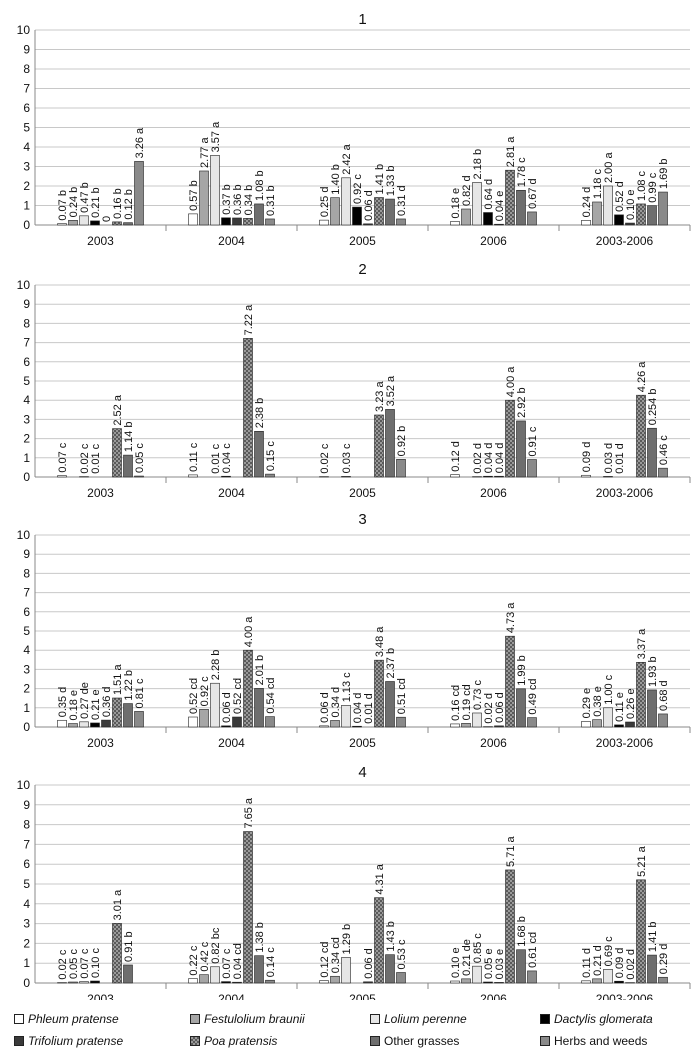  Describe the element at coordinates (96, 704) in the screenshot. I see `data-label: 0.21 e` at that location.